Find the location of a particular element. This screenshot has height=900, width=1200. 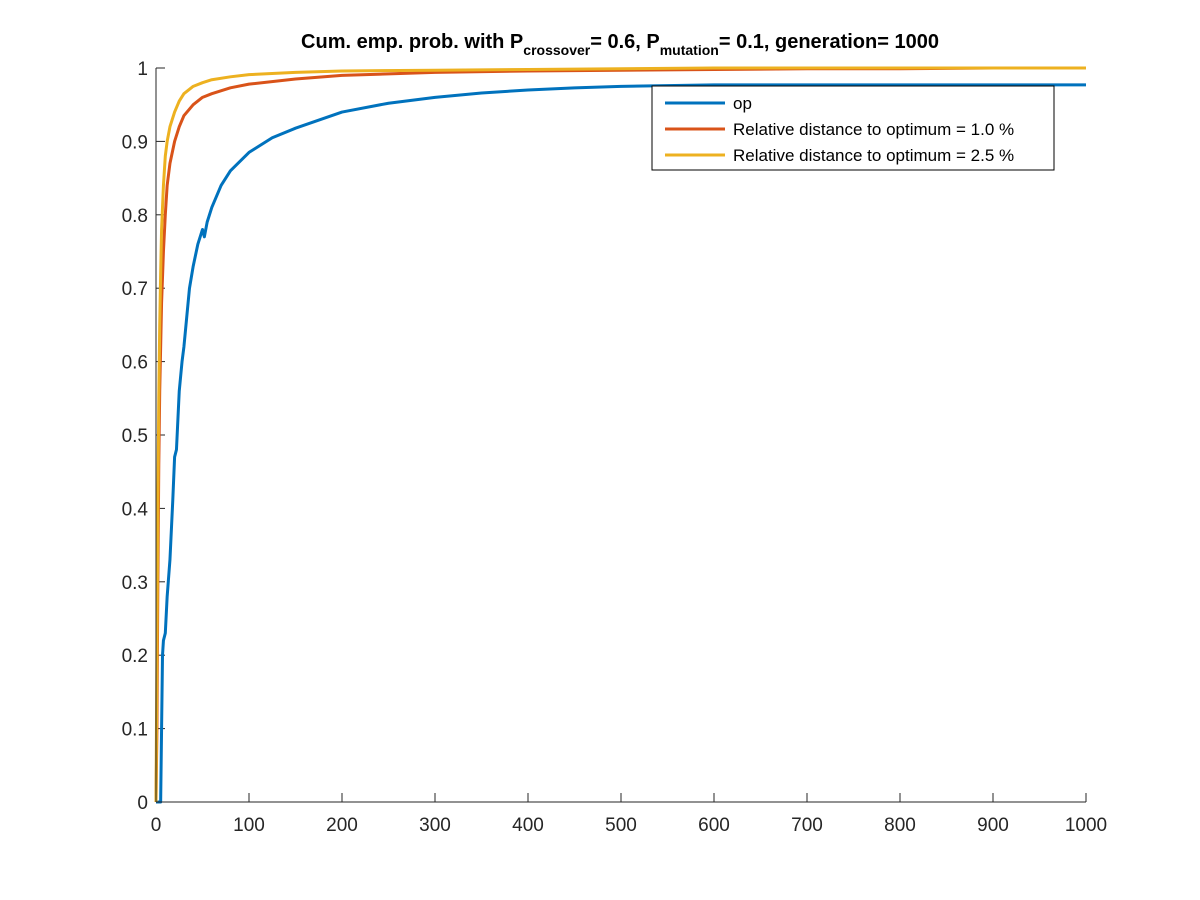

x-tick-label: 900 is located at coordinates (993, 825).